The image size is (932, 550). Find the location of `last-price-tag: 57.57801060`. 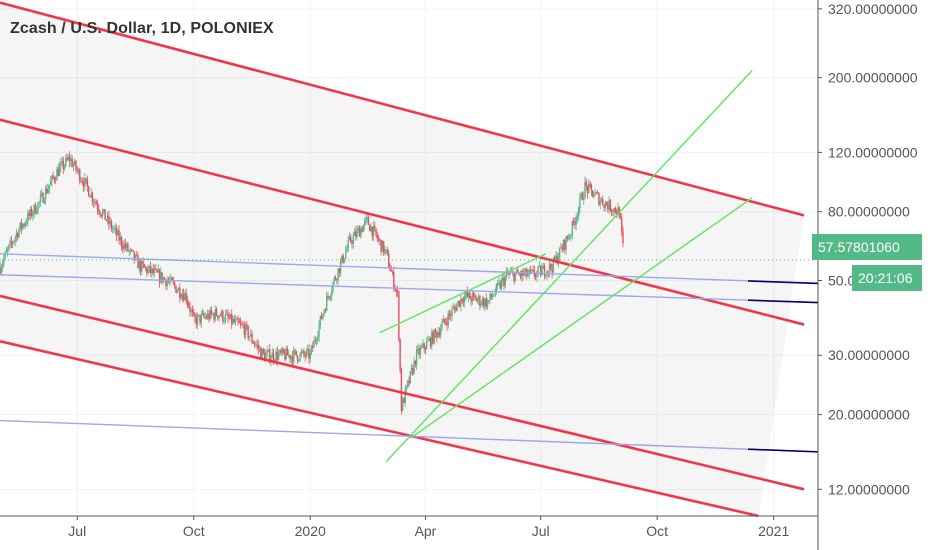

last-price-tag: 57.57801060 is located at coordinates (867, 247).